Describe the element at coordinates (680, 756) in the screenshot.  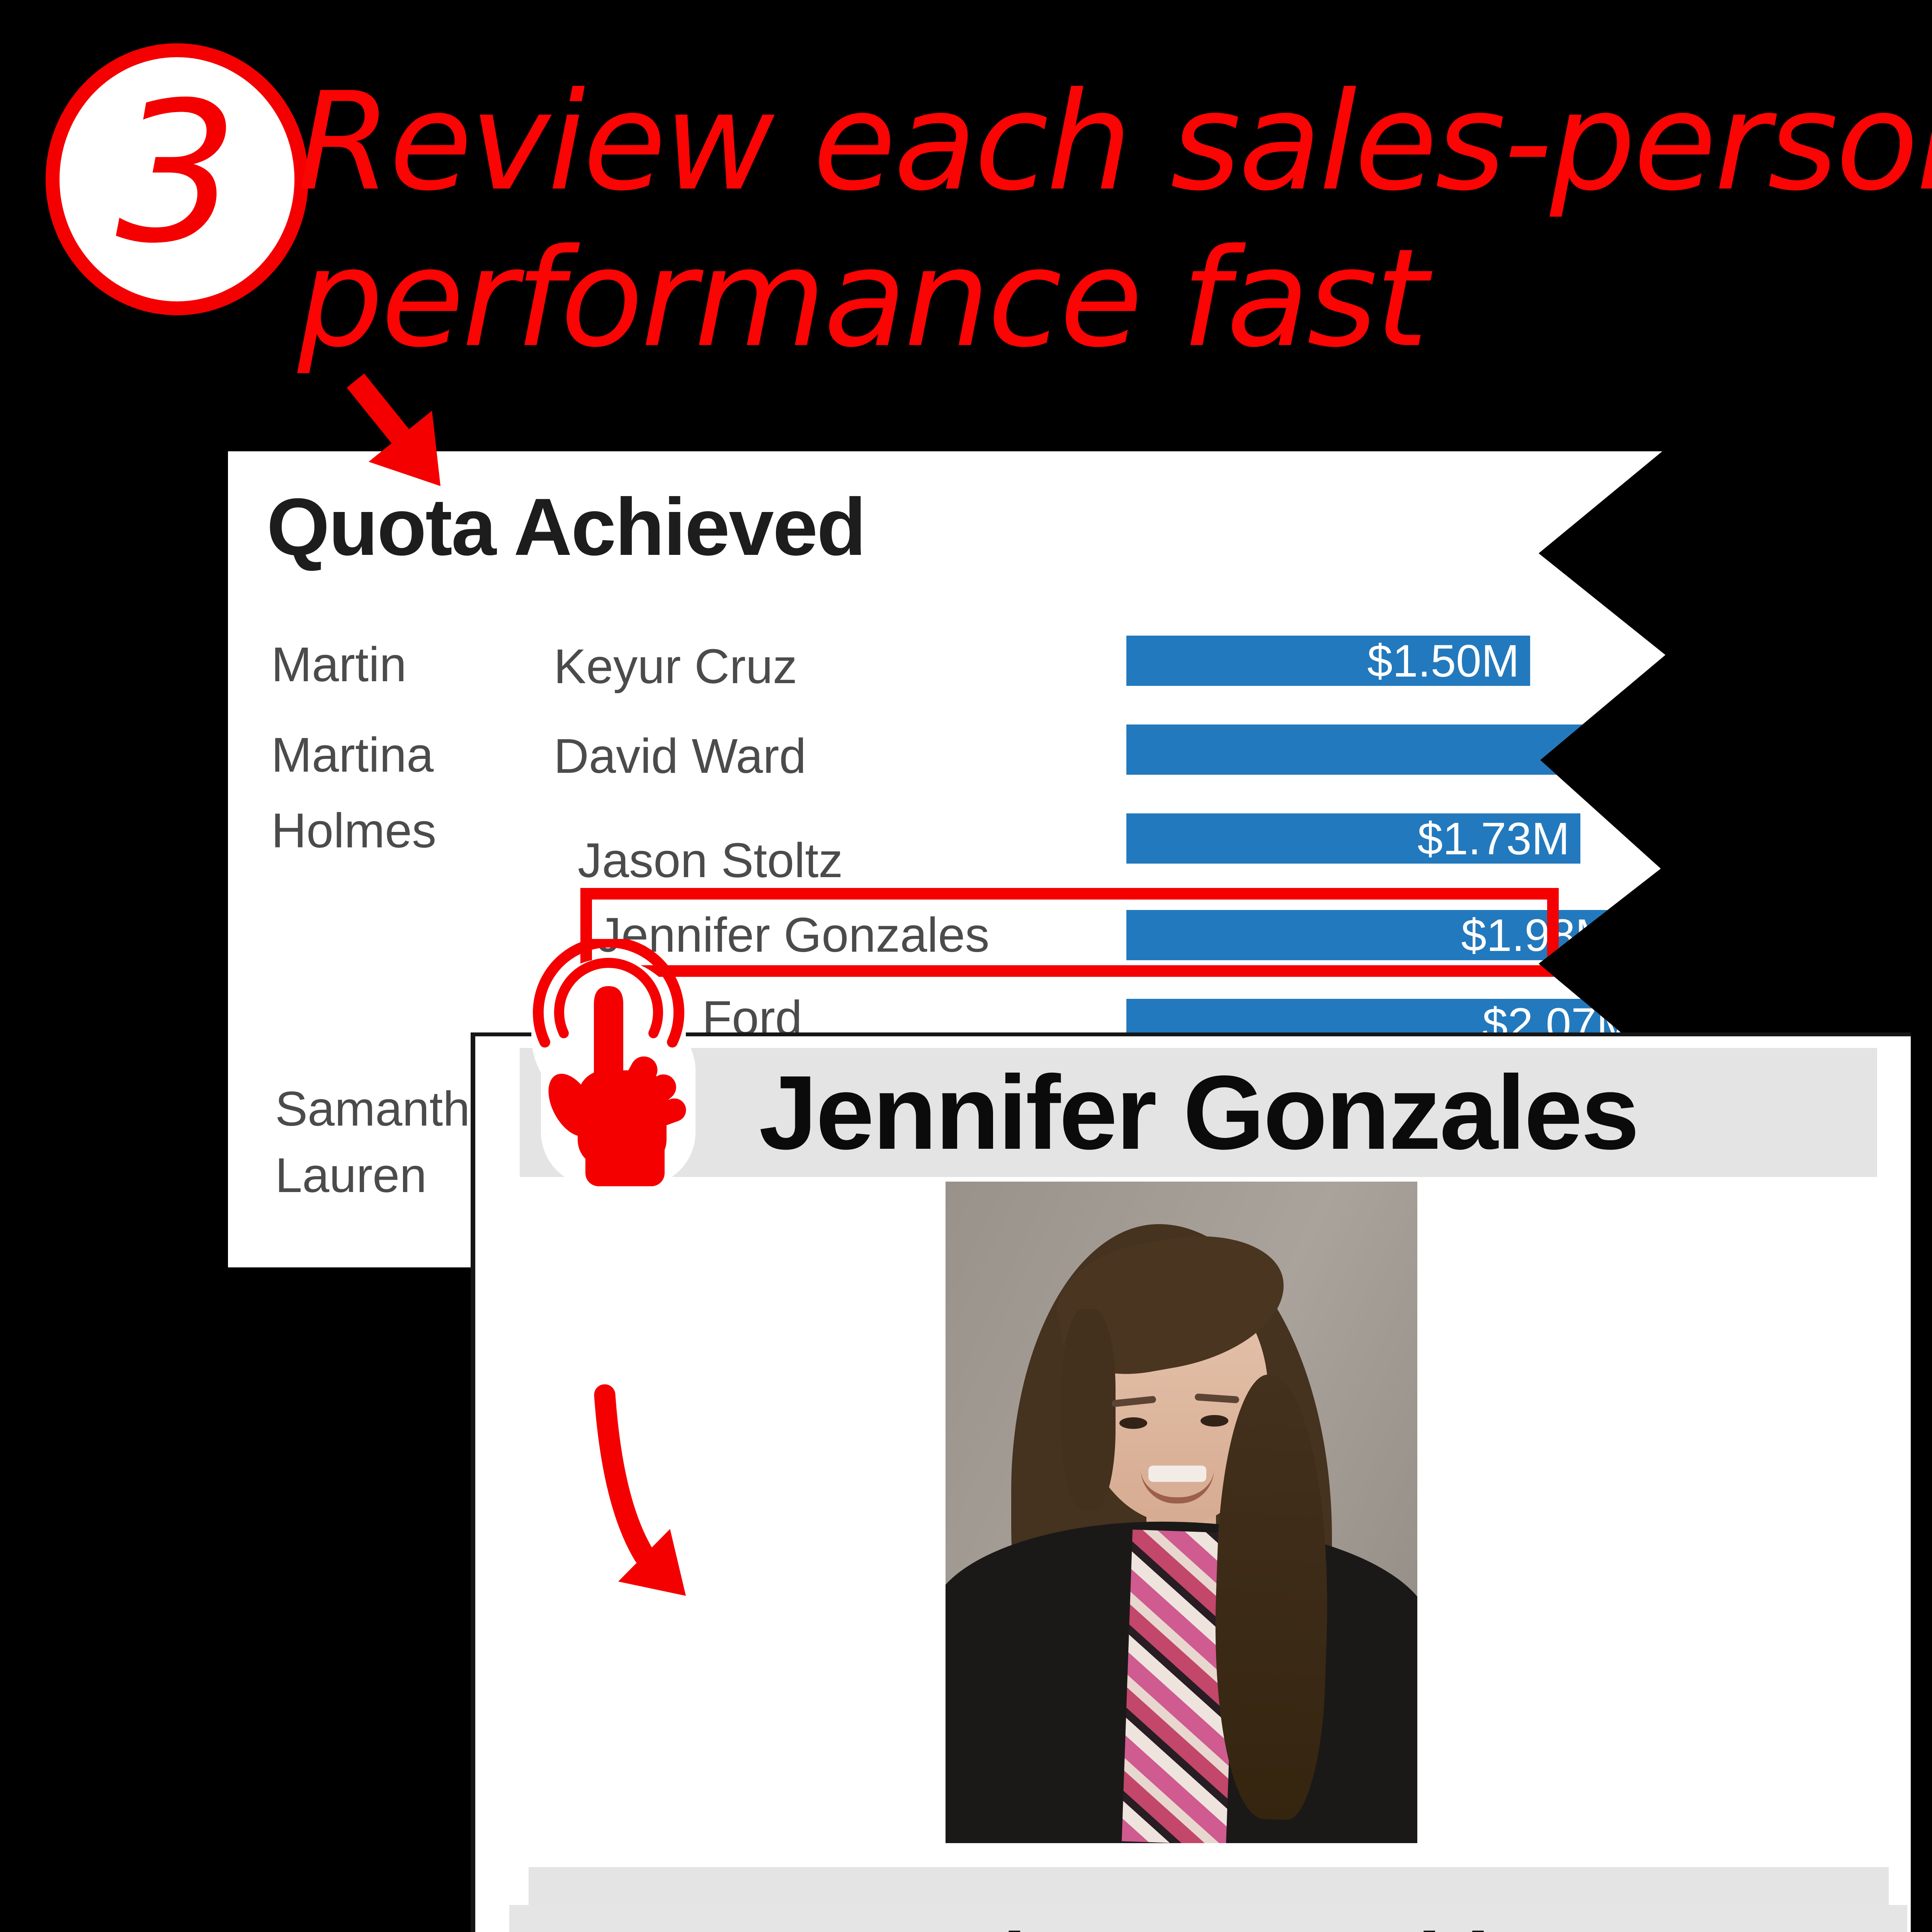
I see `salesperson-label: David Ward` at that location.